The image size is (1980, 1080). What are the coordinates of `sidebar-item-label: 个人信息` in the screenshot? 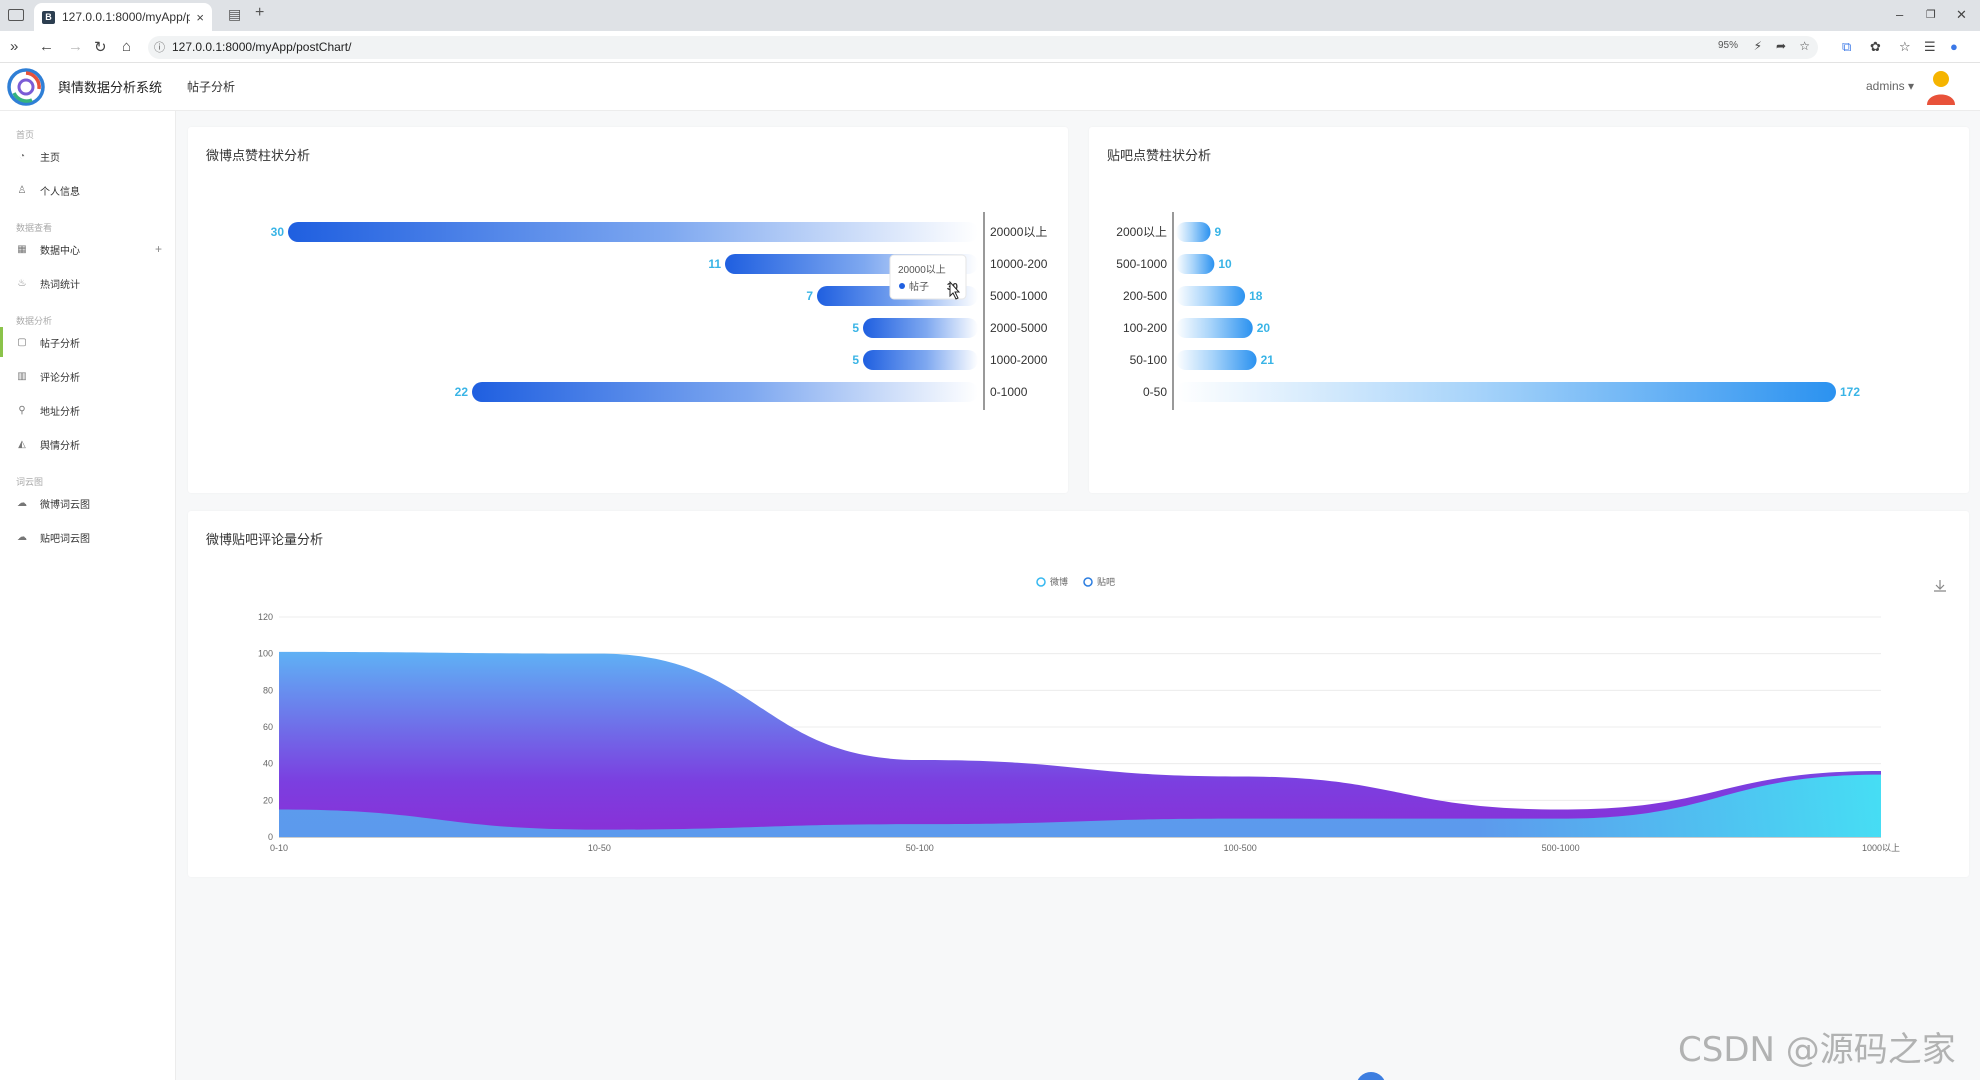 It's located at (60, 192).